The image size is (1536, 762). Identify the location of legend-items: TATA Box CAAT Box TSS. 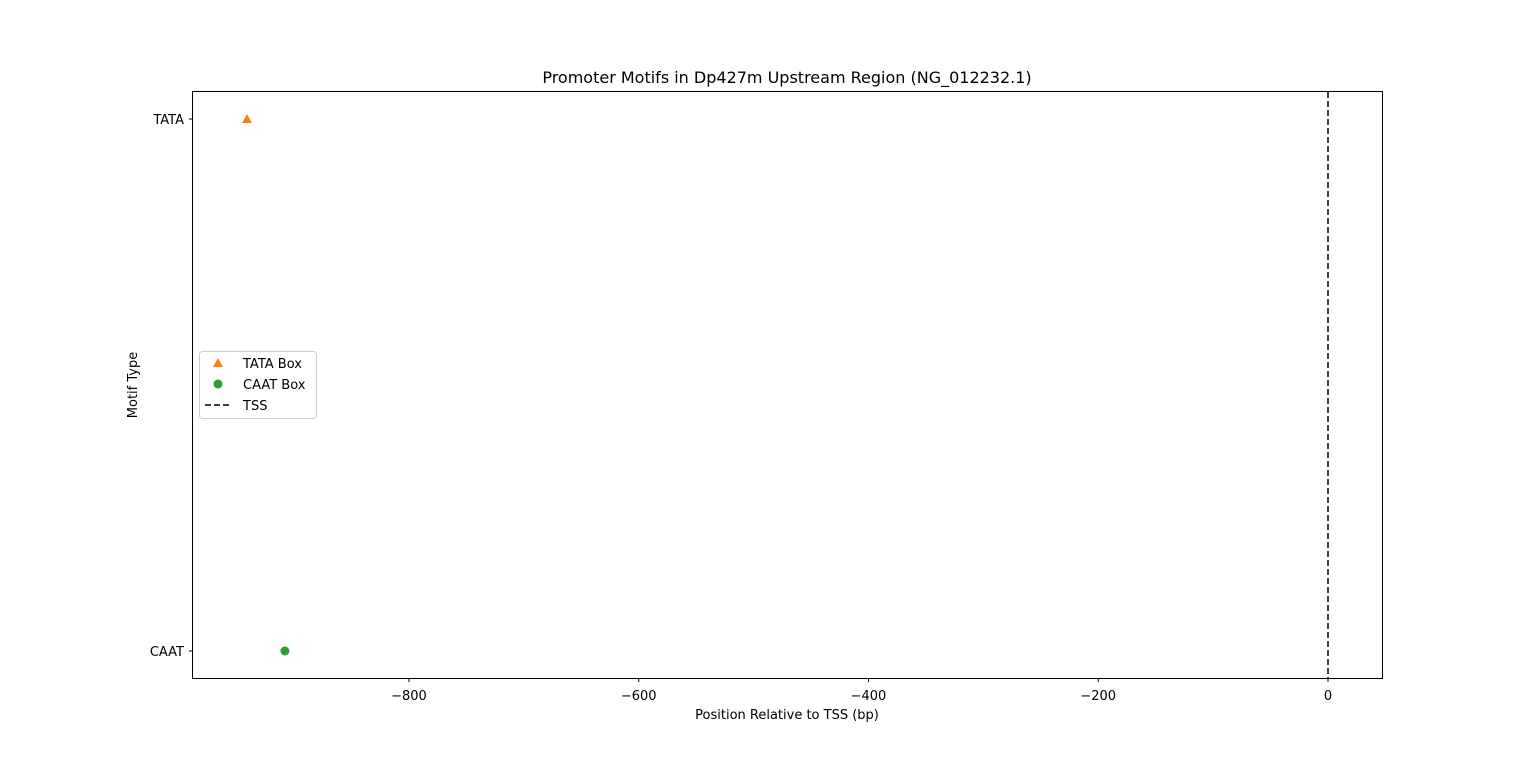
(255, 385).